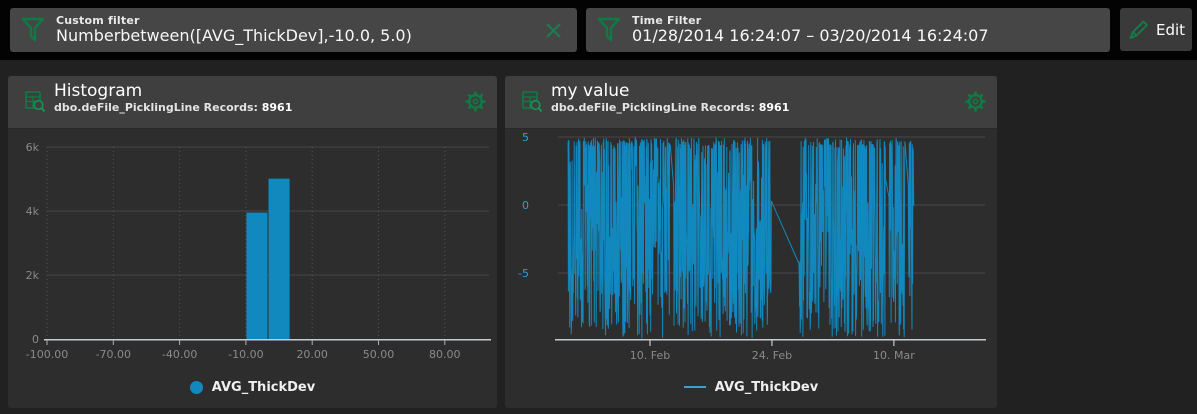 The height and width of the screenshot is (414, 1197). I want to click on svg-text: 10. Mar, so click(894, 355).